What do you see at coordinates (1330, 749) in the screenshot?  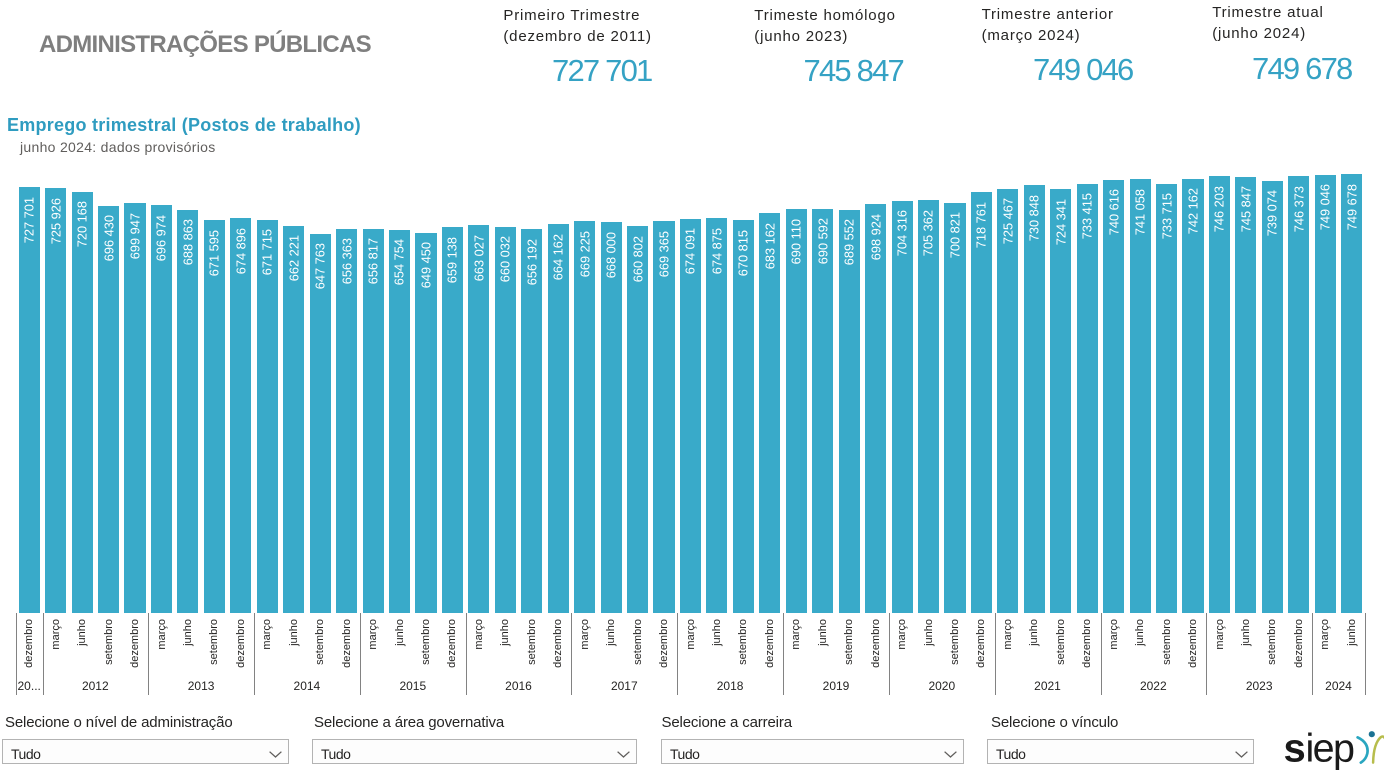 I see `svg-text: iep` at bounding box center [1330, 749].